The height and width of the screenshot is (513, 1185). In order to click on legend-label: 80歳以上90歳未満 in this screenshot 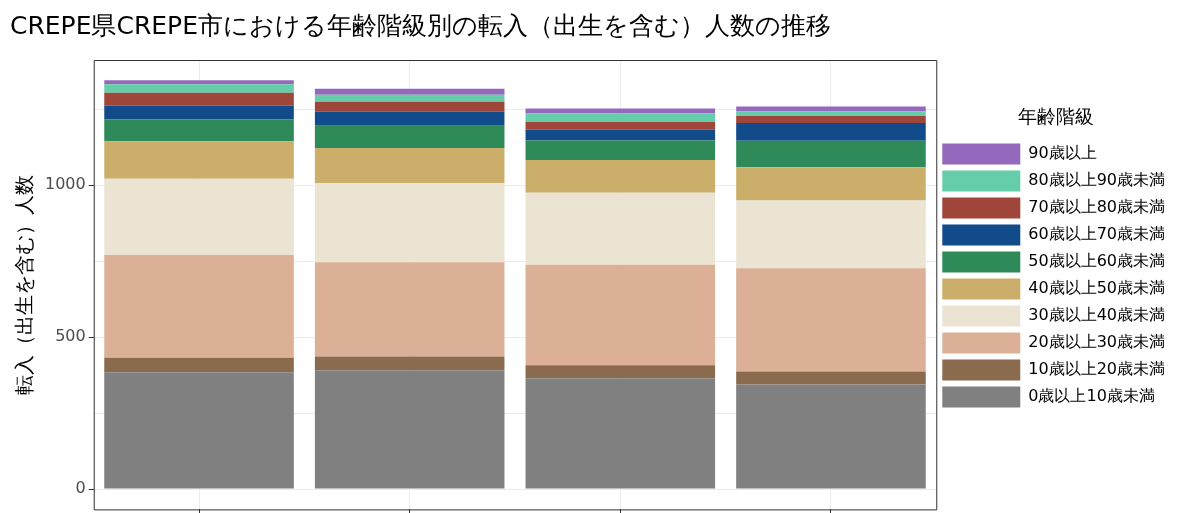, I will do `click(1096, 180)`.